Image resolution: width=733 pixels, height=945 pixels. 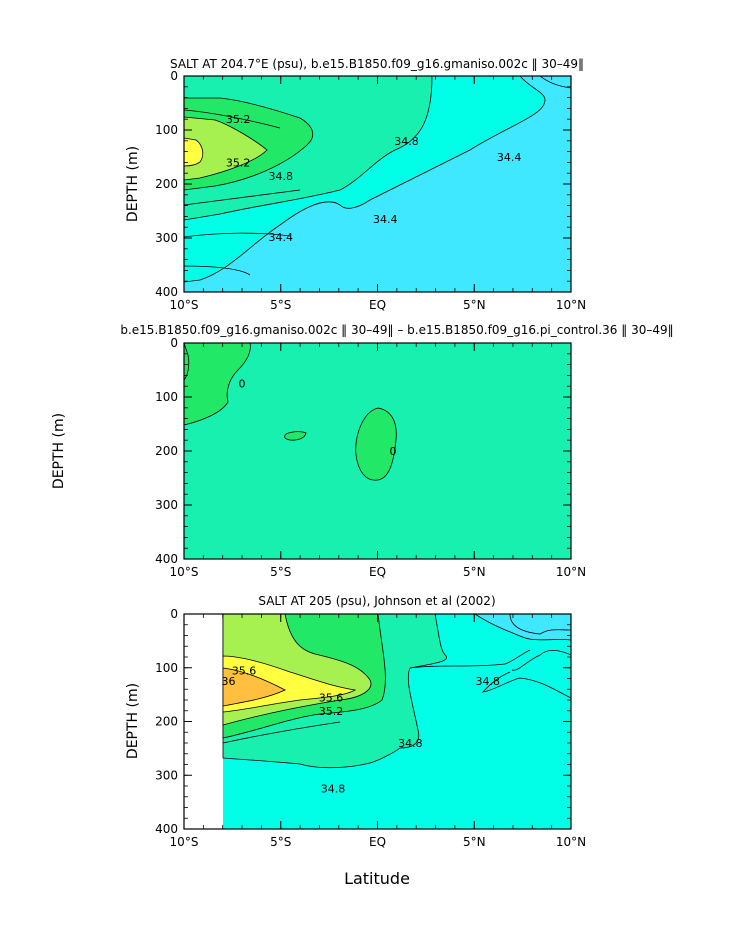 I want to click on panel-3-contour-right-mid, so click(x=541, y=660).